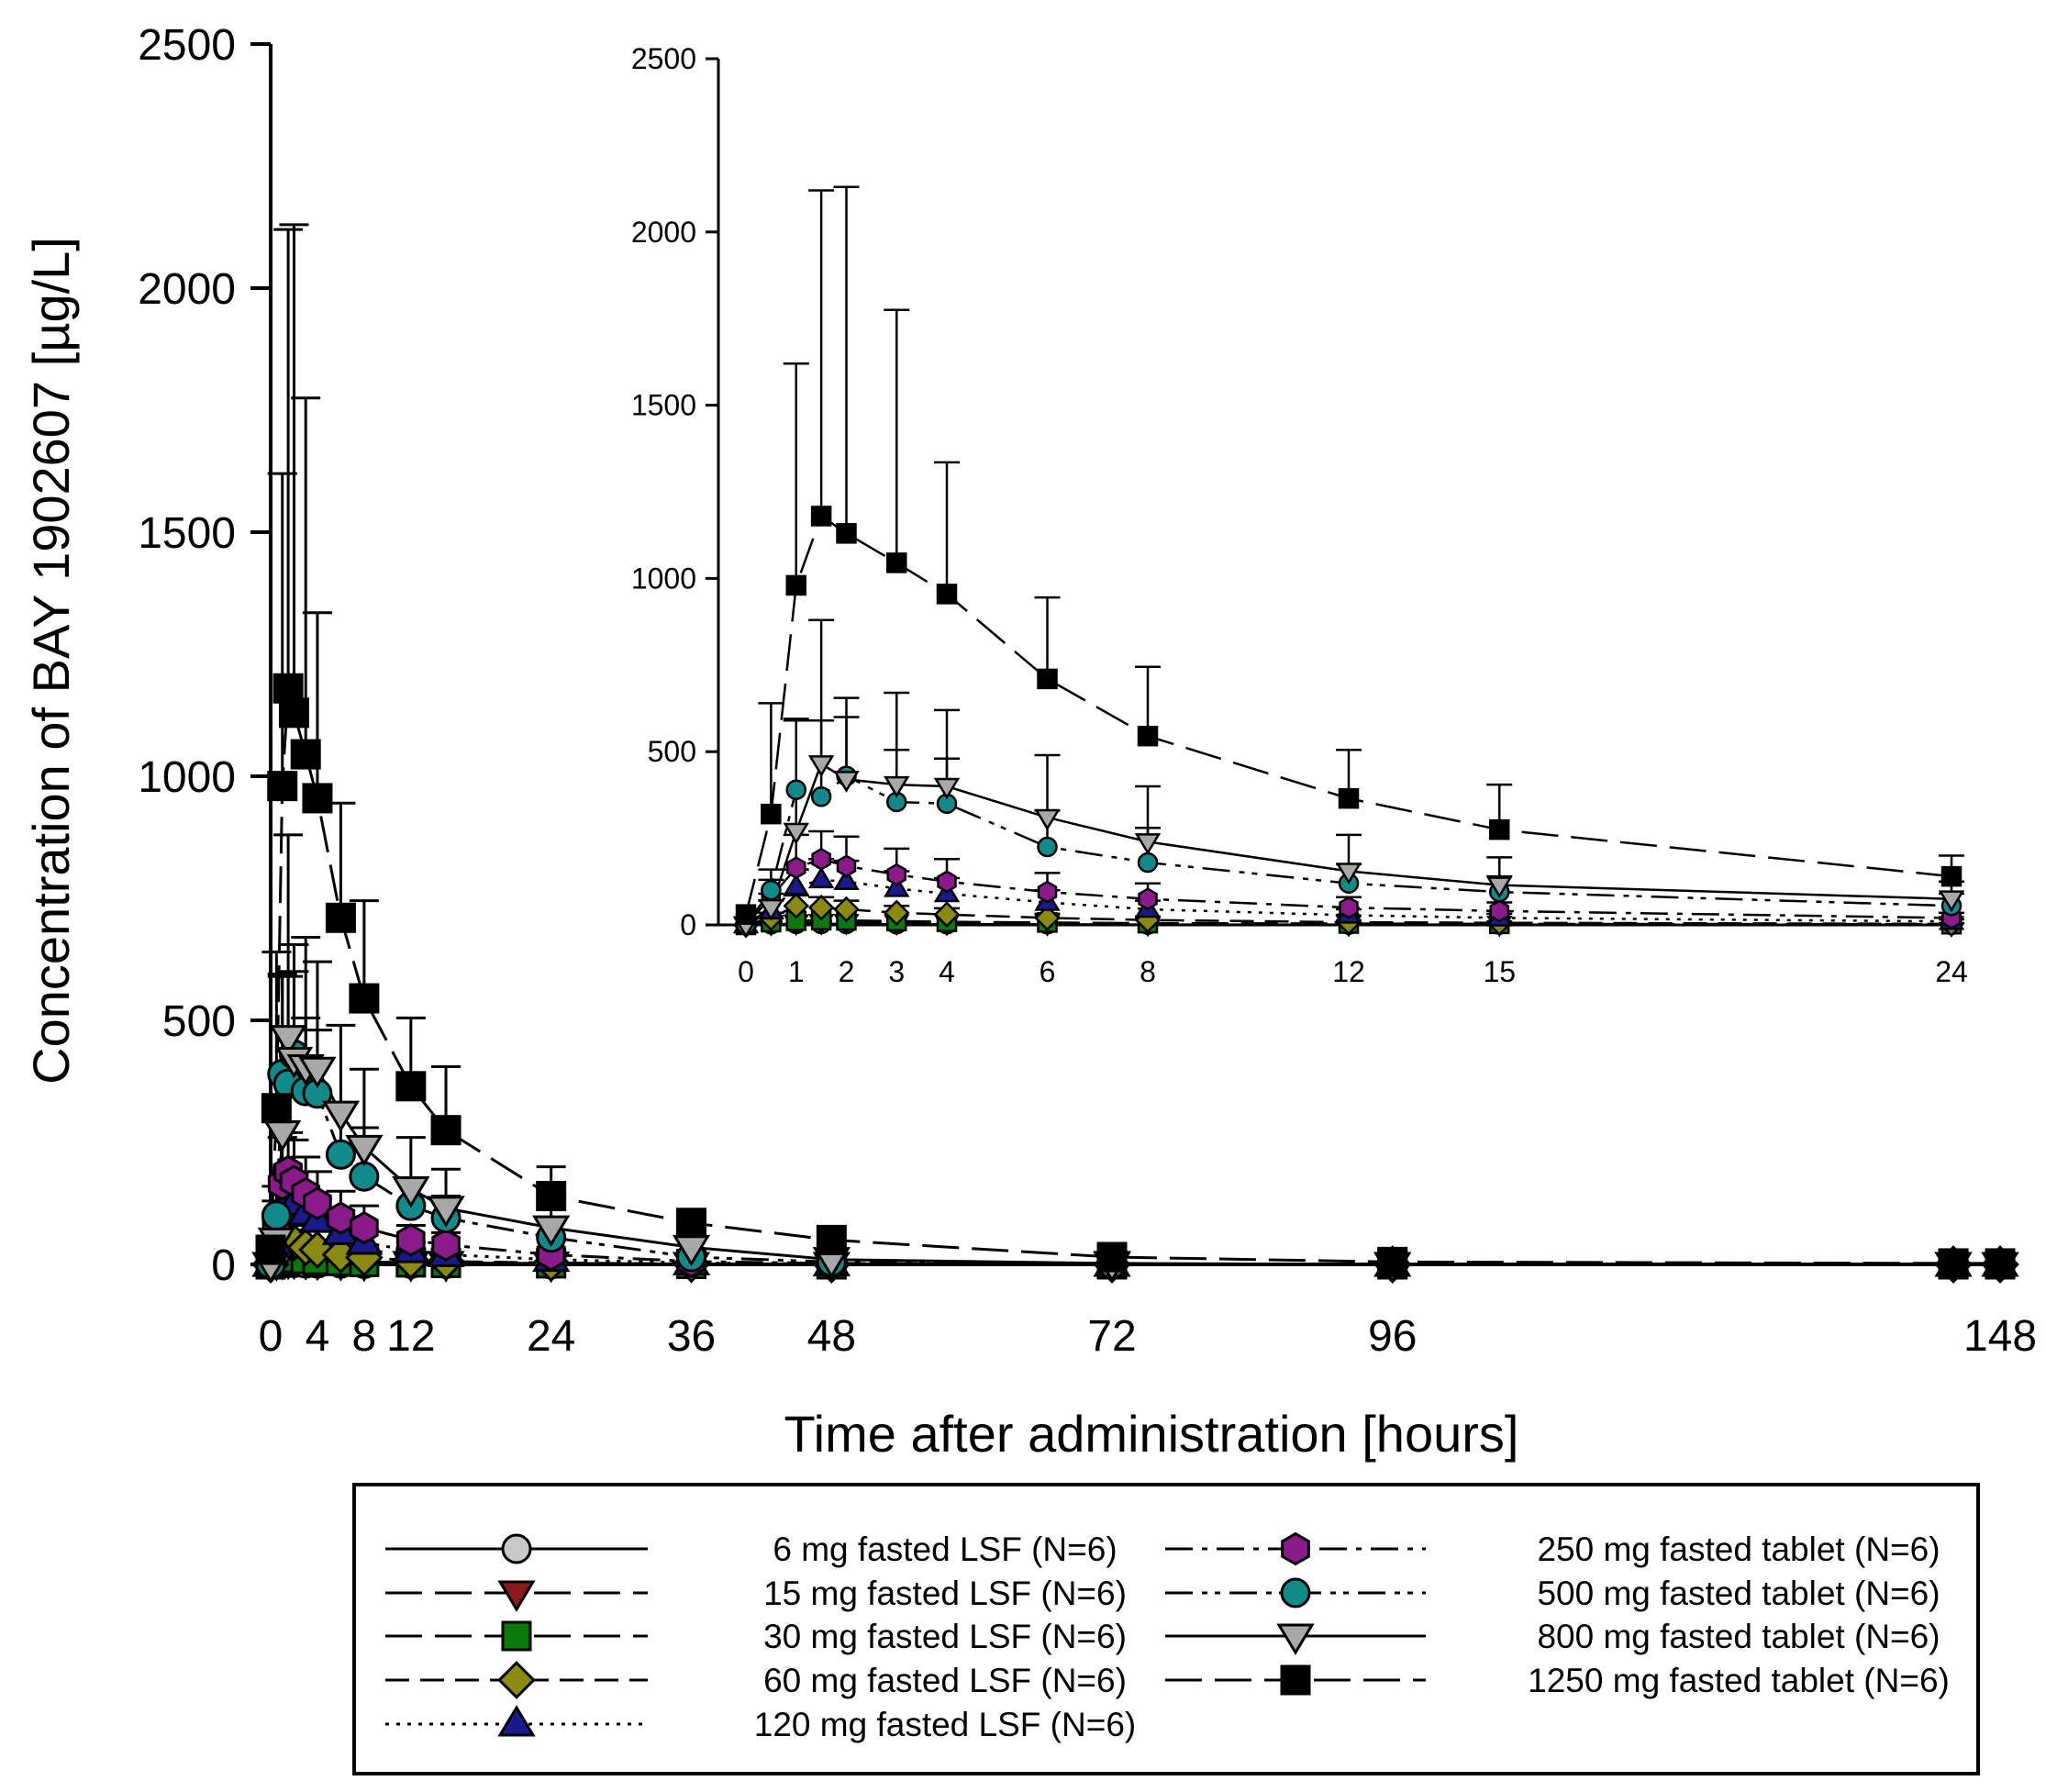  Describe the element at coordinates (831, 1336) in the screenshot. I see `main-x-tick-label: 48` at that location.